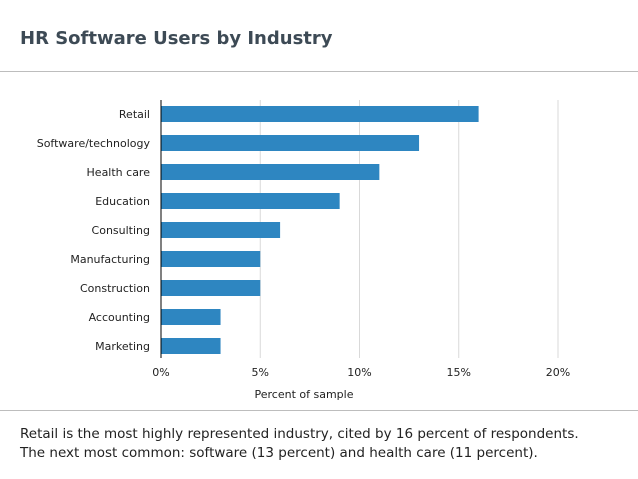 Image resolution: width=638 pixels, height=479 pixels. What do you see at coordinates (110, 259) in the screenshot?
I see `category-label: Manufacturing` at bounding box center [110, 259].